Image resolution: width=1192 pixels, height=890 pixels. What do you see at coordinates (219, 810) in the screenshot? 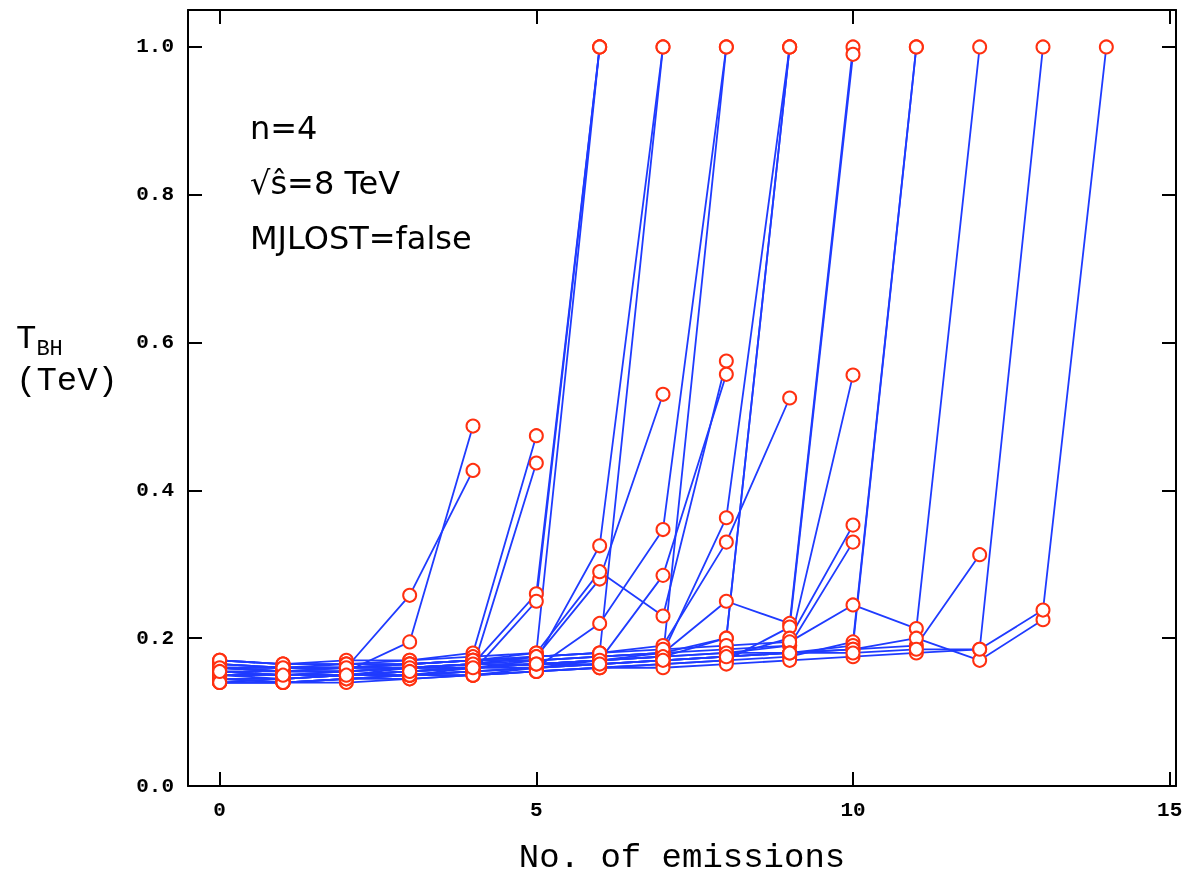
I see `x-tick-label: 0` at bounding box center [219, 810].